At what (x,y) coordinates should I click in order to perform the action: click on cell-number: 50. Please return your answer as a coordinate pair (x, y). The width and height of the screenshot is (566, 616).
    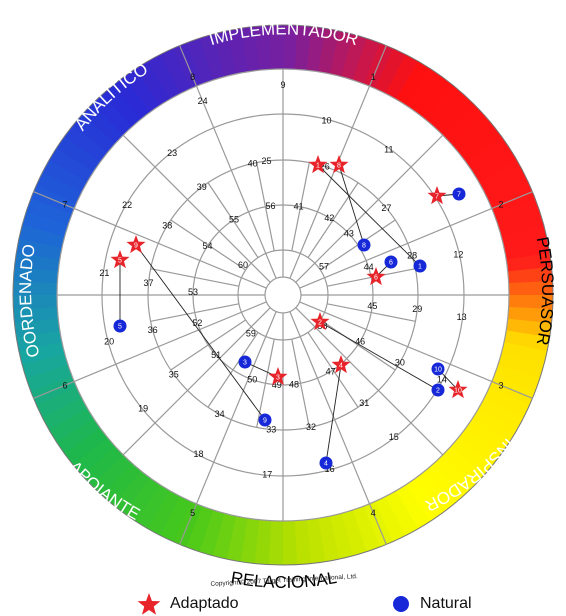
    Looking at the image, I should click on (252, 380).